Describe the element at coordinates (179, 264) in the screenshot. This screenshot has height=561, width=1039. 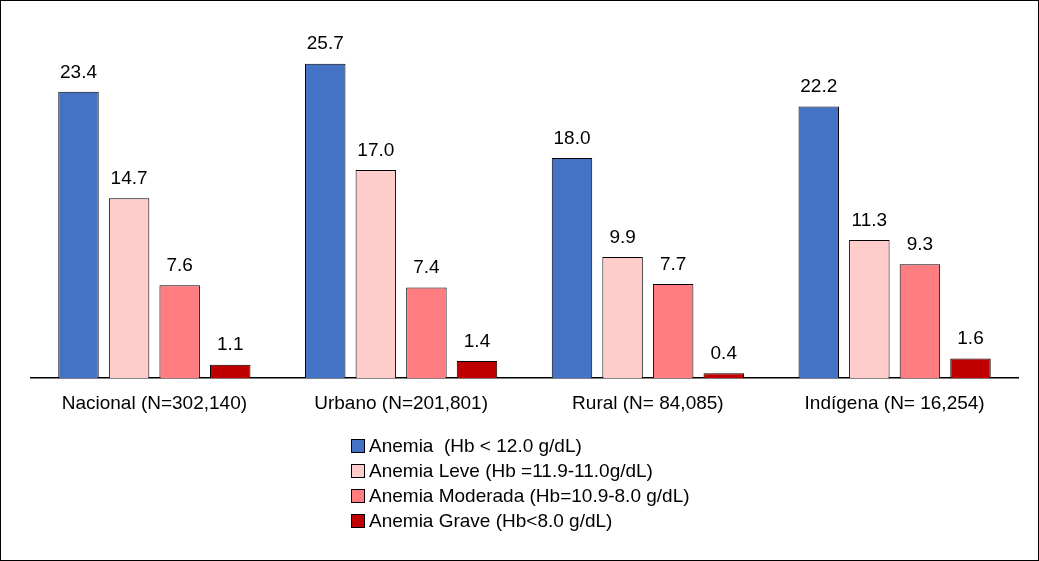
I see `data-label: 7.6` at that location.